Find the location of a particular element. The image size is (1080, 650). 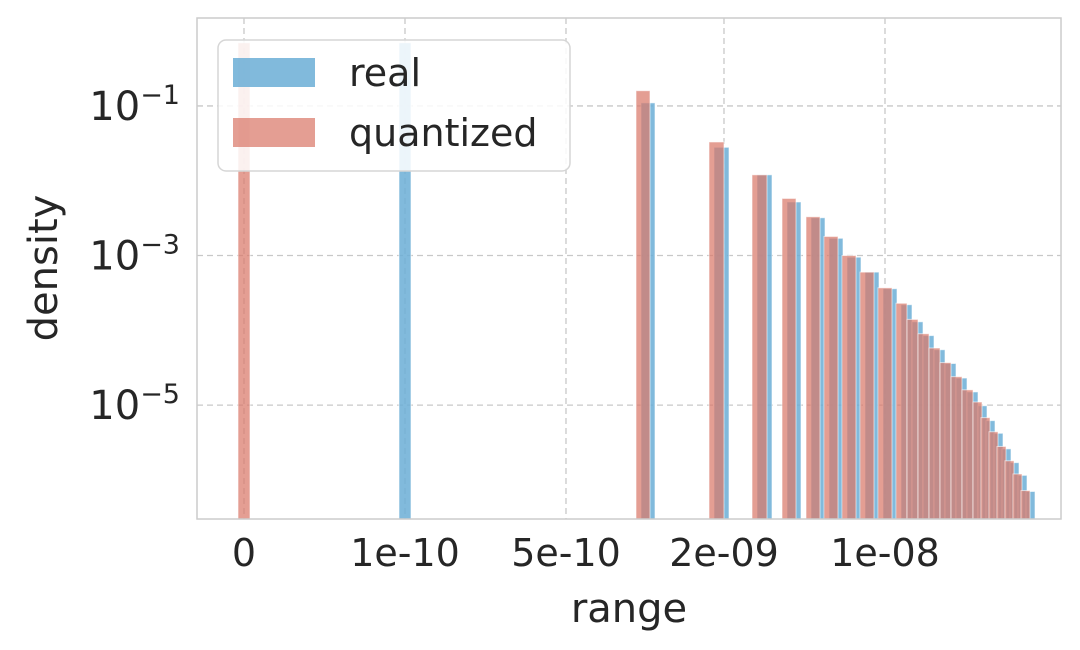

x-tick-label: 2e-09 is located at coordinates (724, 553).